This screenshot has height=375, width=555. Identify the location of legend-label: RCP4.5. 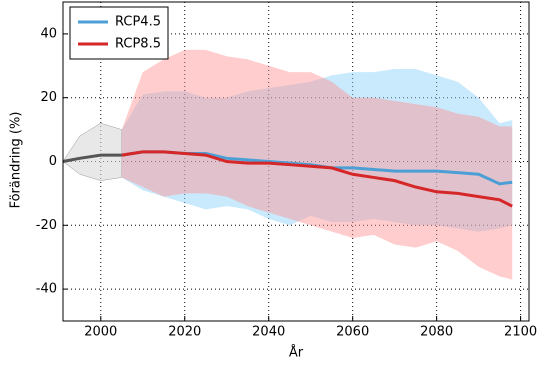
(138, 22).